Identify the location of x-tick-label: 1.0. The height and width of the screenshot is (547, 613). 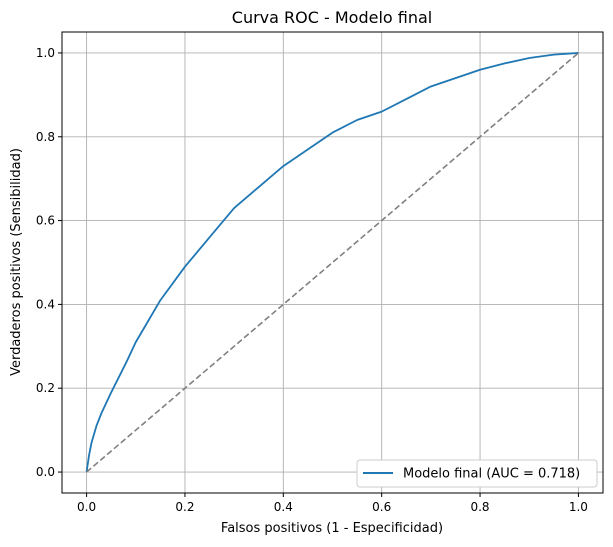
(578, 507).